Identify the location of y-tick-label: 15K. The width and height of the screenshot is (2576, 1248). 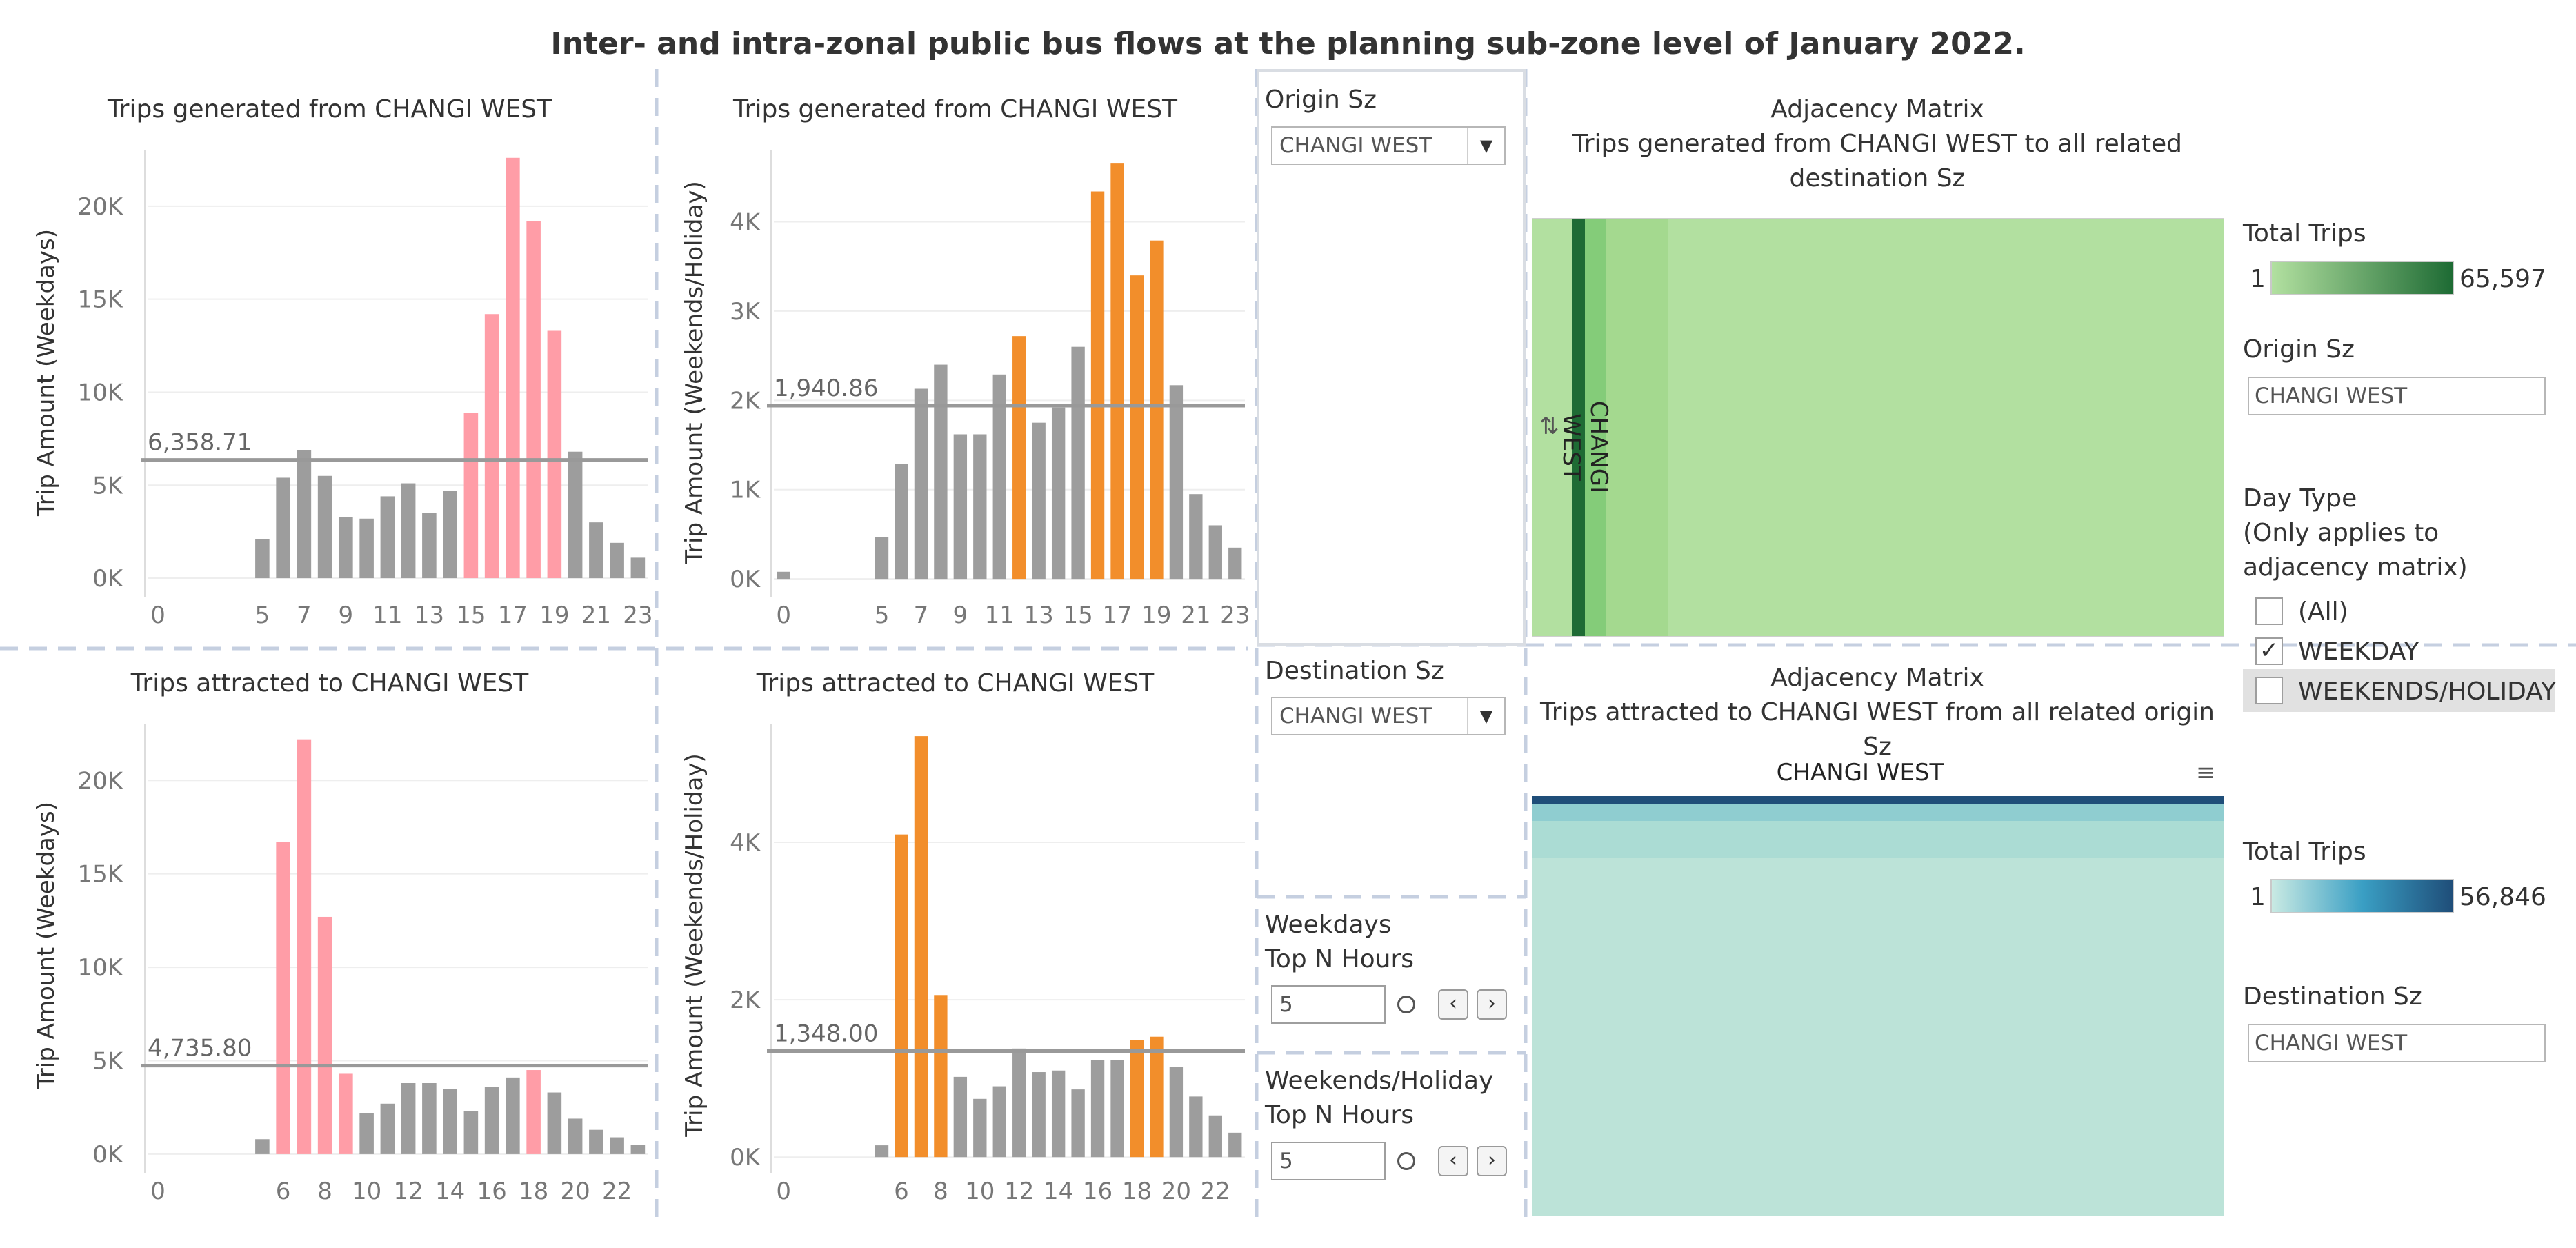
(100, 300).